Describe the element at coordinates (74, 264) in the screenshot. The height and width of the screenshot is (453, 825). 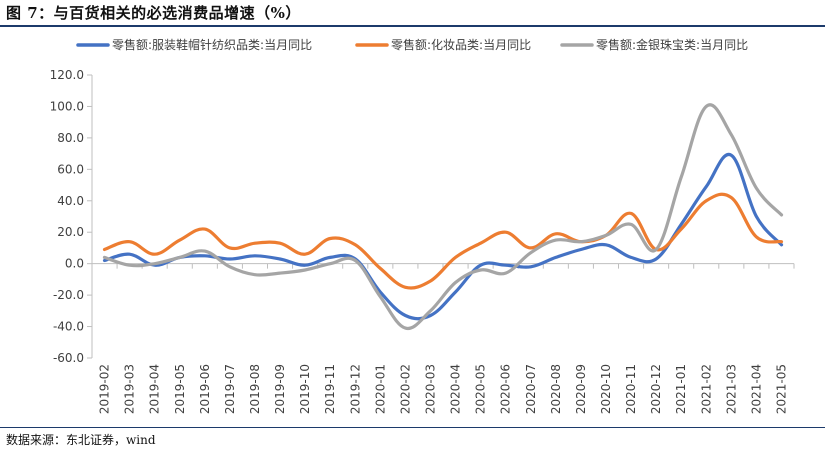
I see `y-tick-label: 0.0` at that location.